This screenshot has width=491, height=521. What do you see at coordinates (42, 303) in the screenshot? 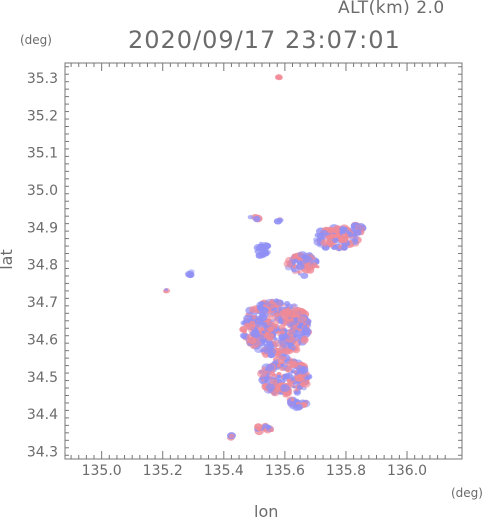
I see `y-tick-label: 34.7` at bounding box center [42, 303].